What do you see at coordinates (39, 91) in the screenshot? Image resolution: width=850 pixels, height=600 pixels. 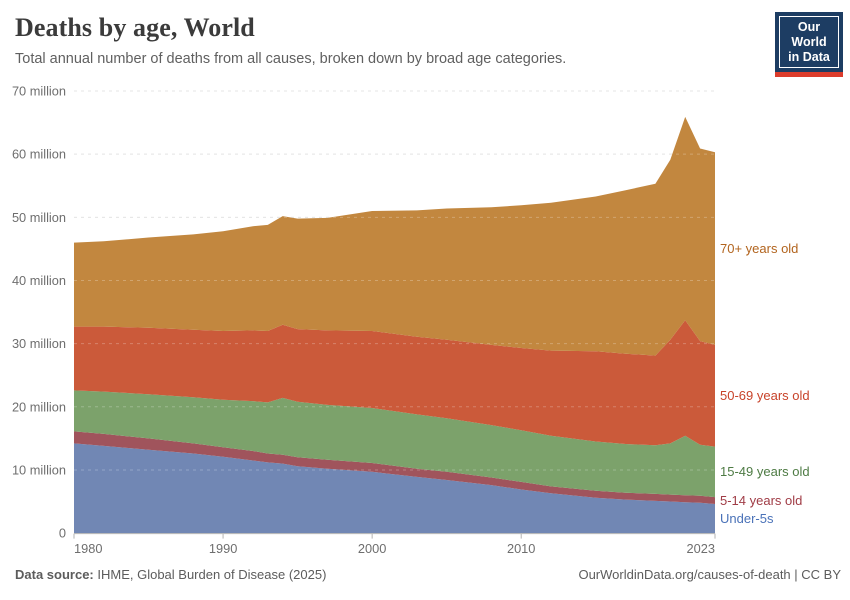 I see `y-axis-label: 70 million` at bounding box center [39, 91].